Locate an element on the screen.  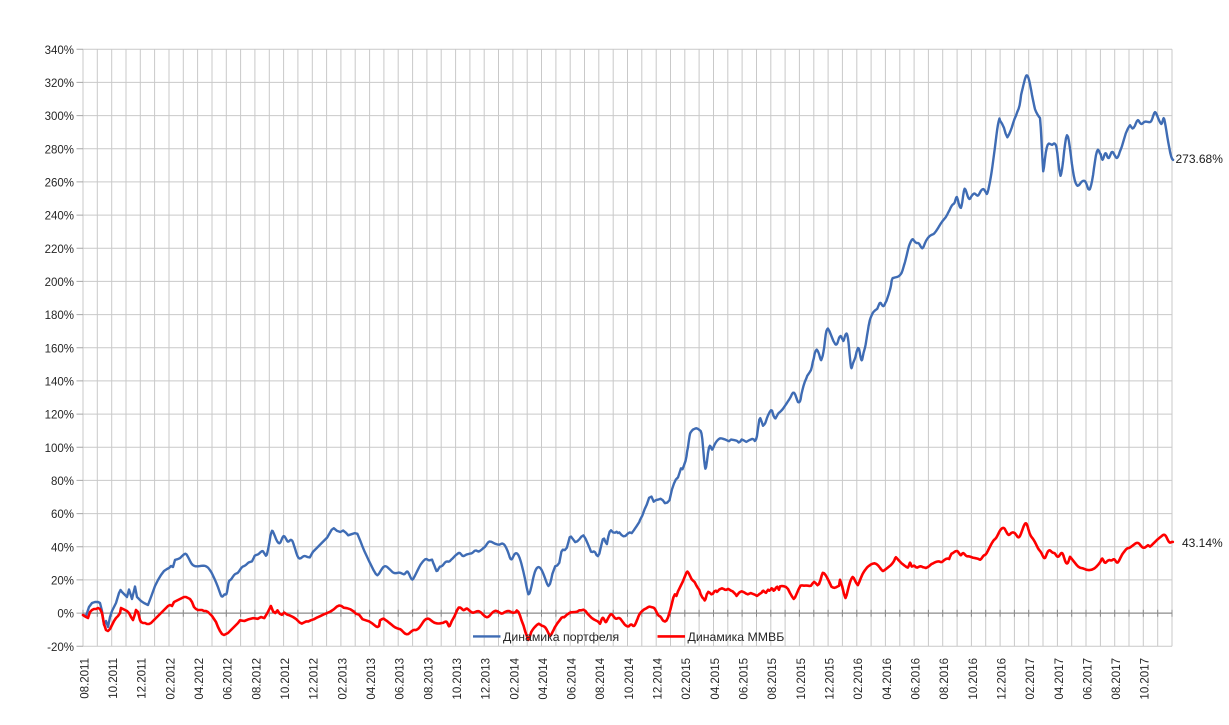
svg-text: 10.2015 is located at coordinates (802, 679).